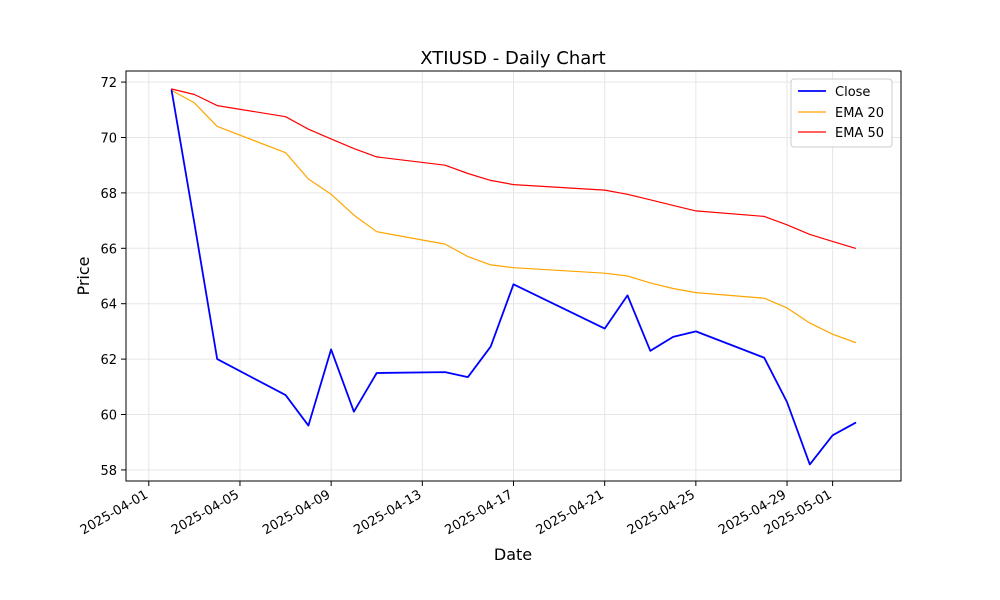 The width and height of the screenshot is (1000, 600). Describe the element at coordinates (108, 194) in the screenshot. I see `y-tick-label: 68` at that location.